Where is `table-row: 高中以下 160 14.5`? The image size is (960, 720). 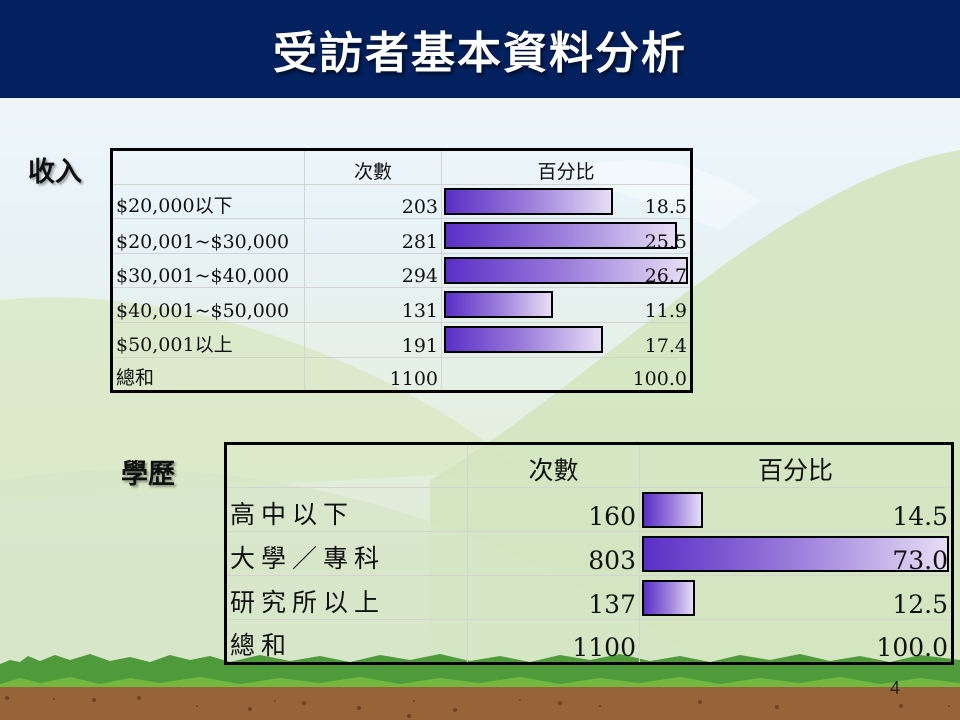 table-row: 高中以下 160 14.5 is located at coordinates (589, 509).